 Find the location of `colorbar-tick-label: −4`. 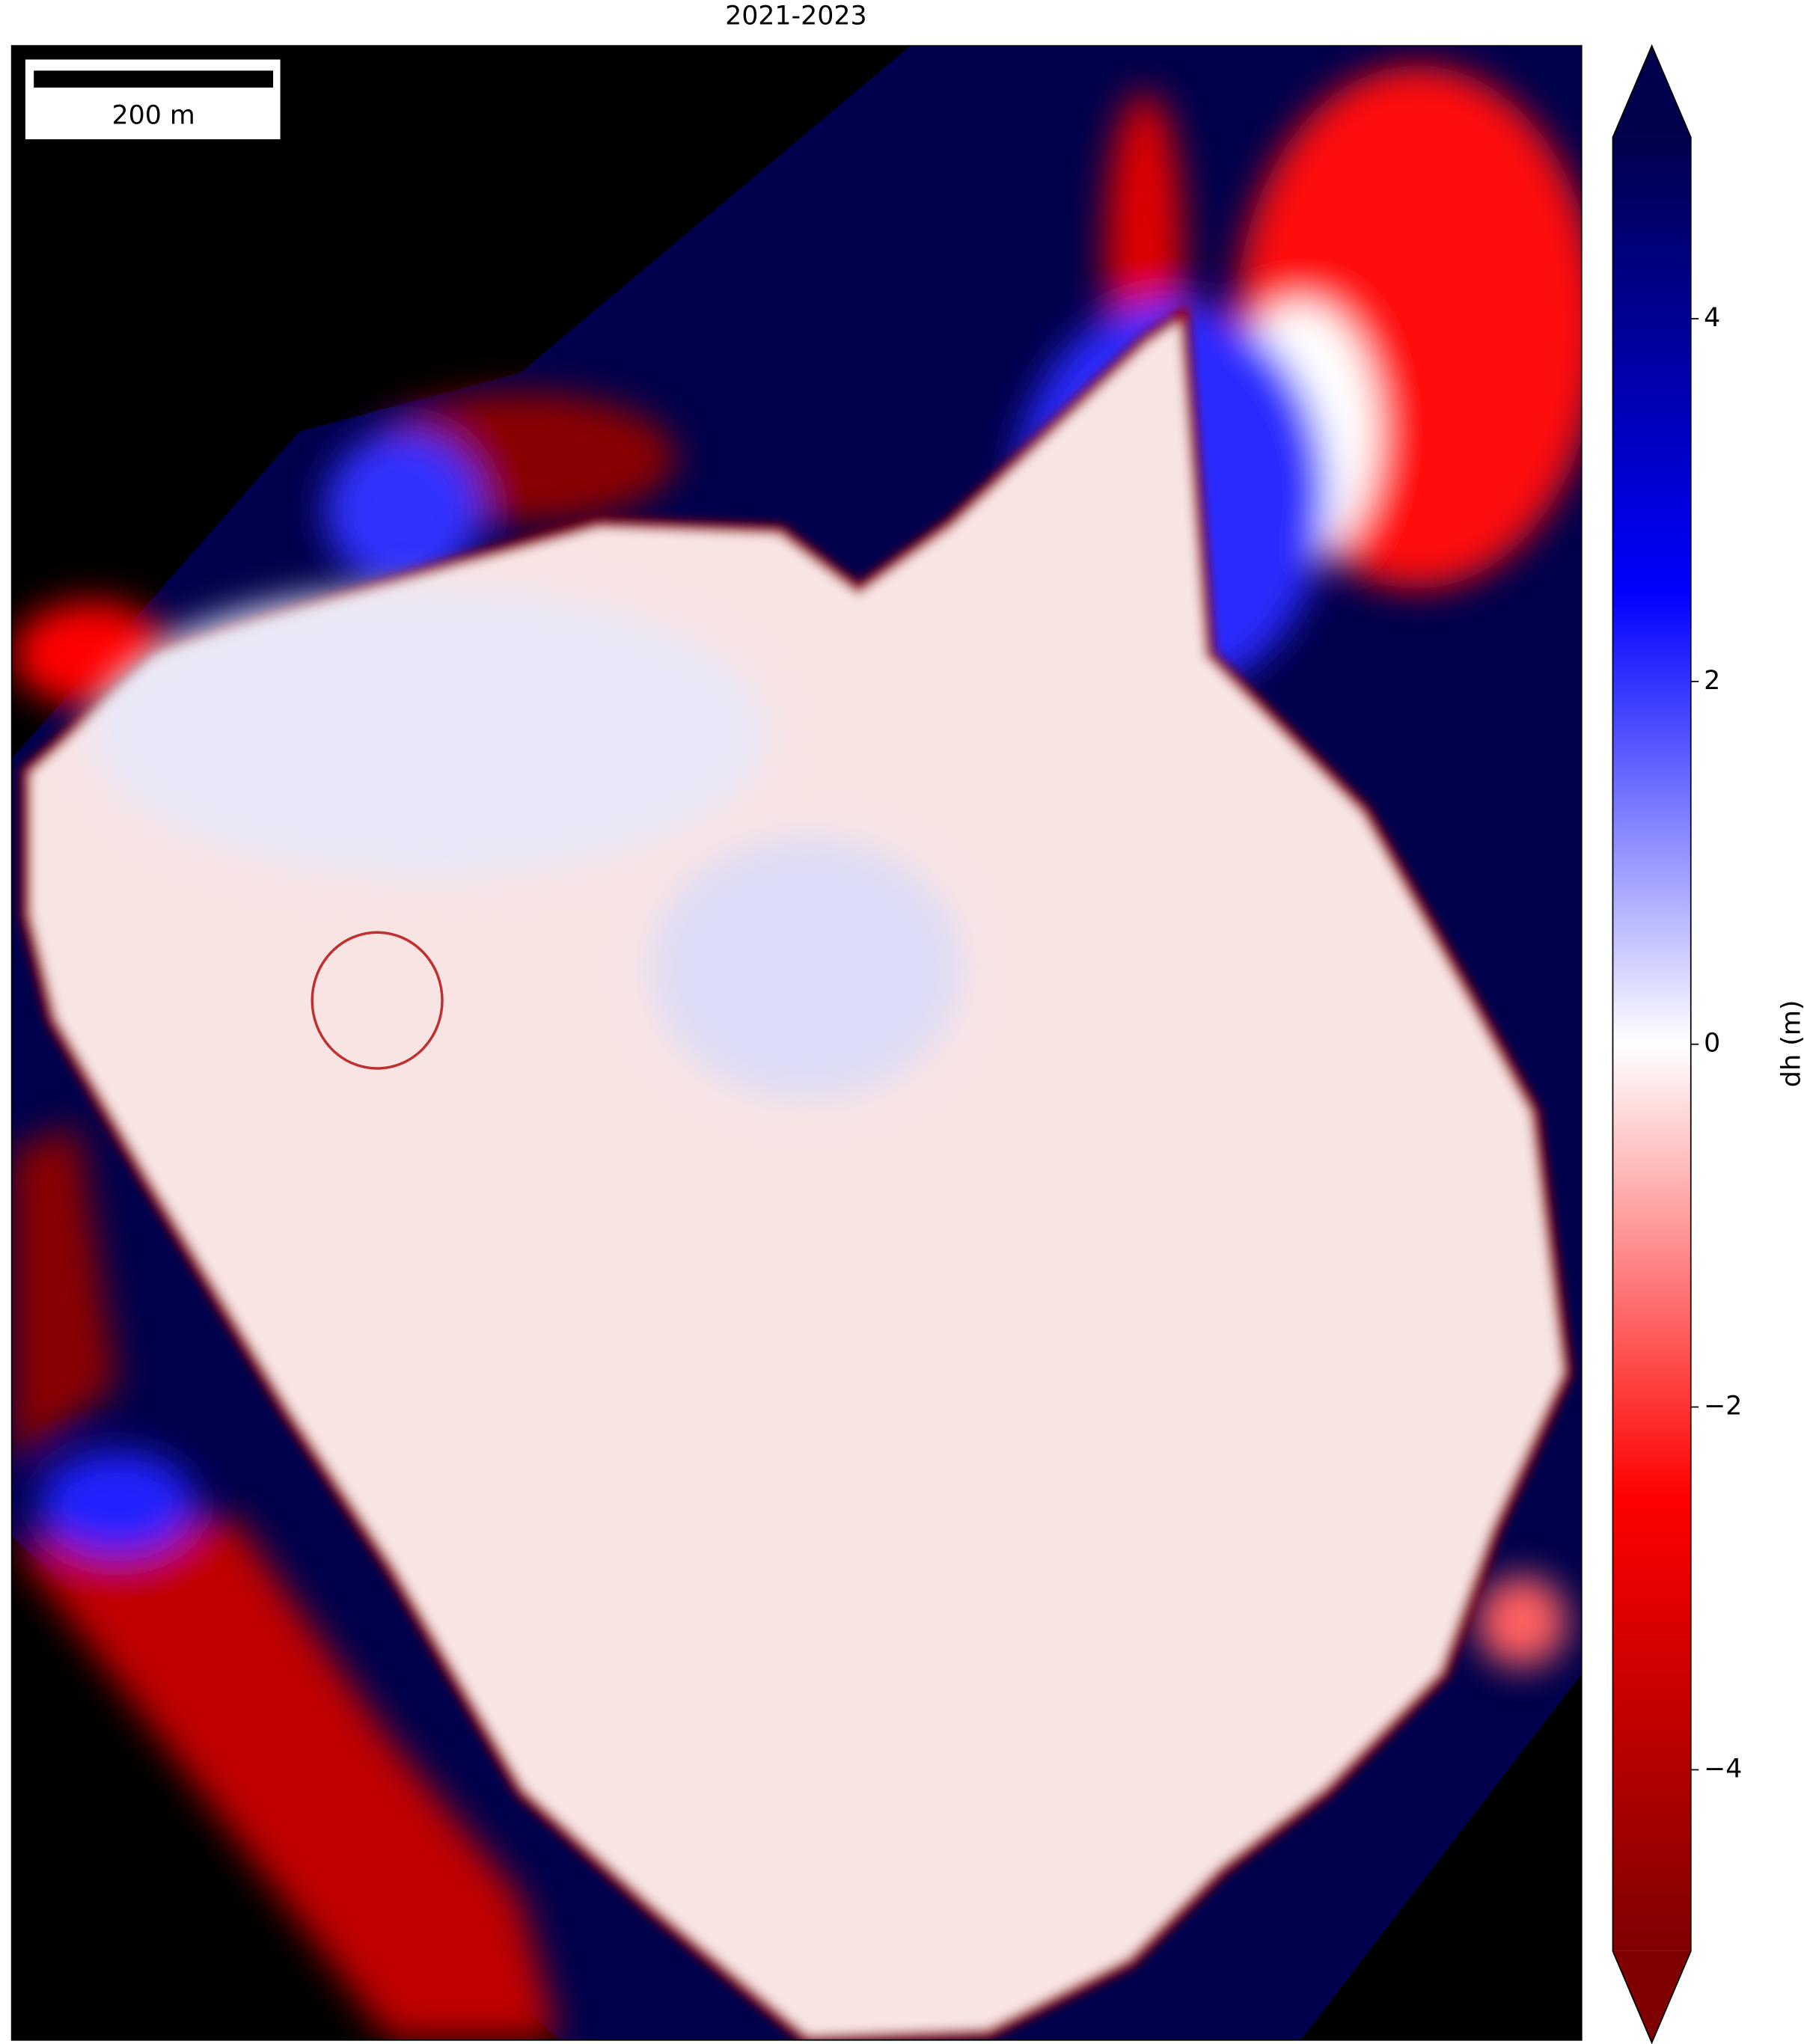

colorbar-tick-label: −4 is located at coordinates (1723, 1769).